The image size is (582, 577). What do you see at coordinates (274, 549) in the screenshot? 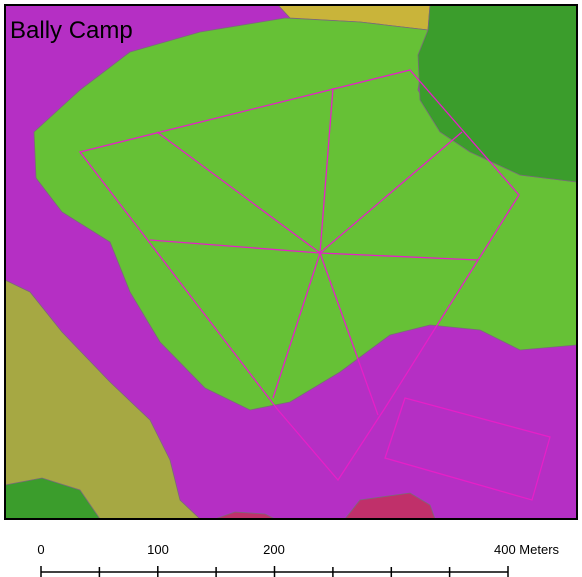
I see `scale-label: 200` at bounding box center [274, 549].